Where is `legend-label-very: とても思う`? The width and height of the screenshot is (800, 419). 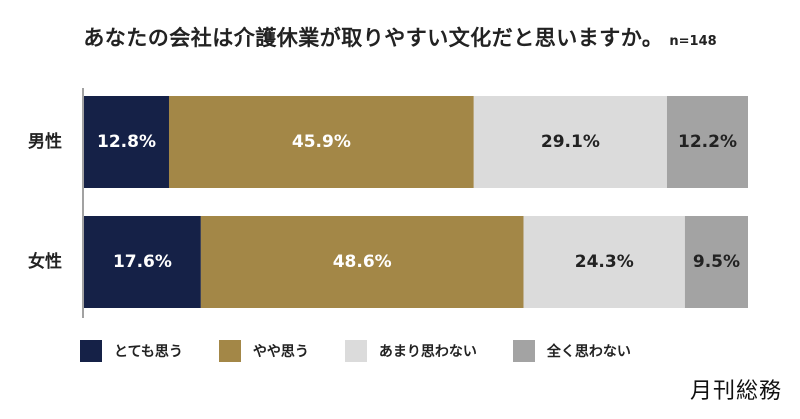 legend-label-very: とても思う is located at coordinates (148, 352).